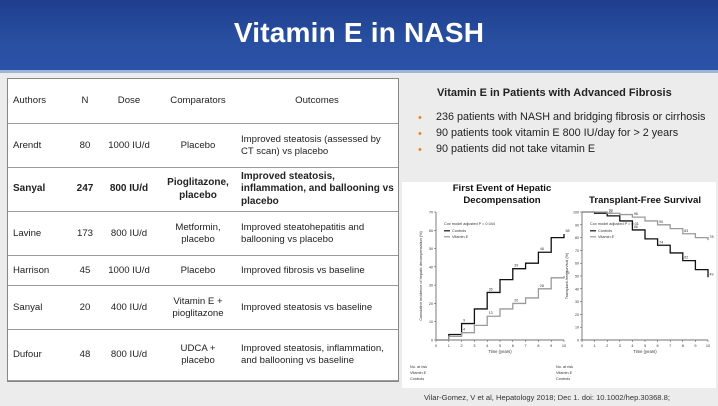 The image size is (718, 406). I want to click on cell-author: Lavine, so click(40, 233).